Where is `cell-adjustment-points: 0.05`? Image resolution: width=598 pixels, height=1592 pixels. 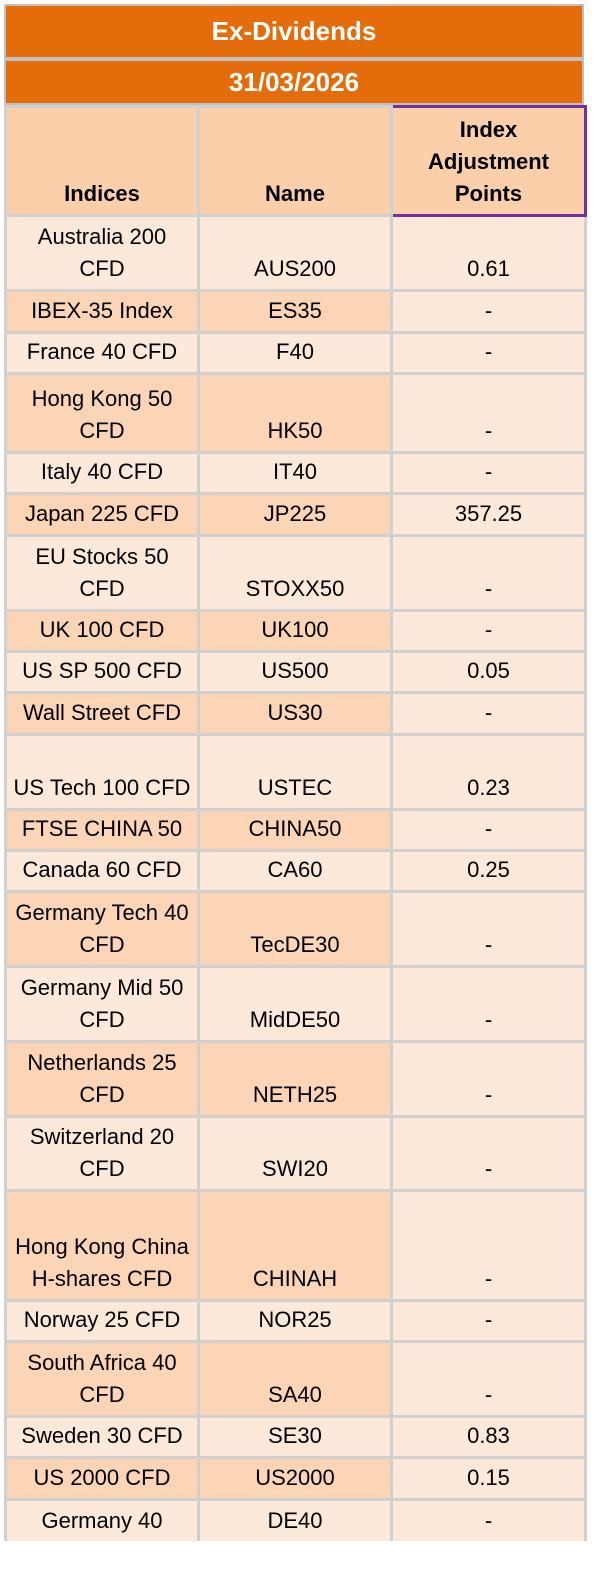 cell-adjustment-points: 0.05 is located at coordinates (488, 672).